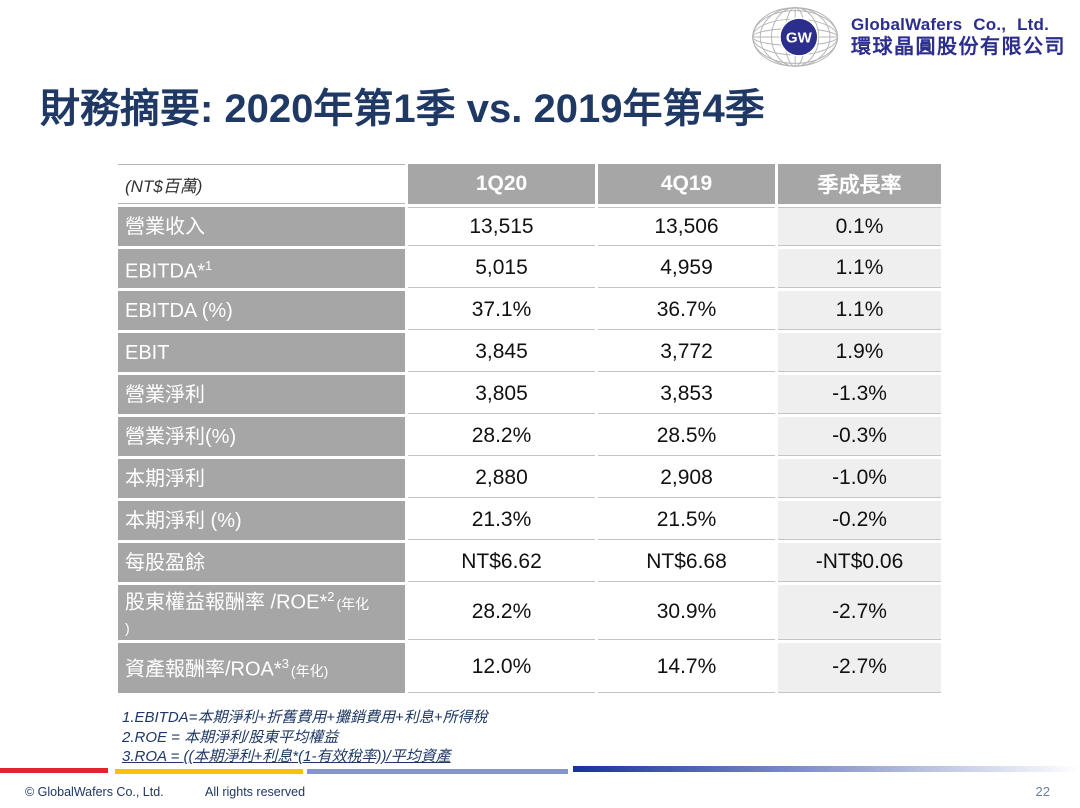 The image size is (1080, 808). I want to click on globalwafers-globe-icon: GW, so click(795, 37).